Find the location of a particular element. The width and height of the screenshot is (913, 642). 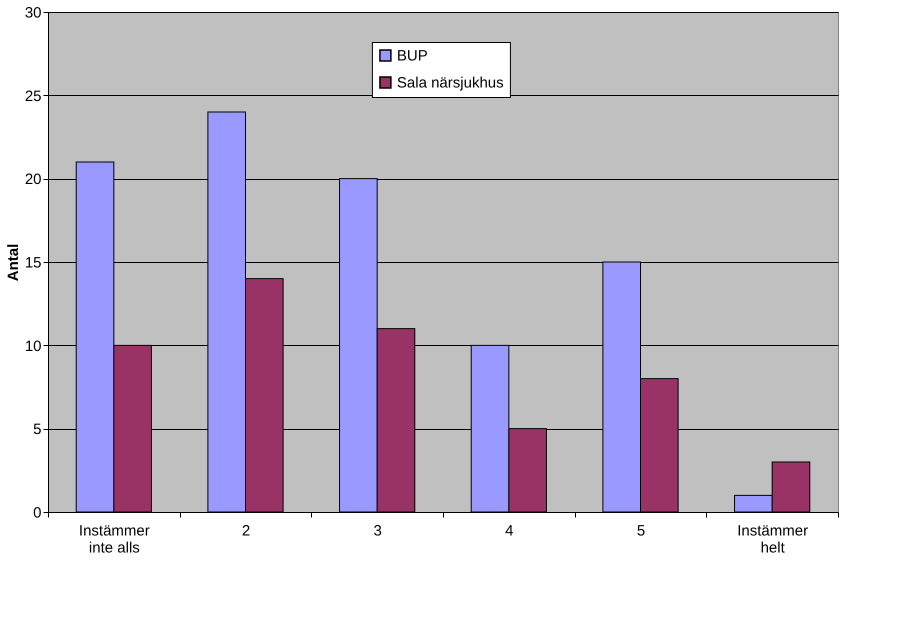

x-tick-label: Instämmer inte alls is located at coordinates (114, 539).